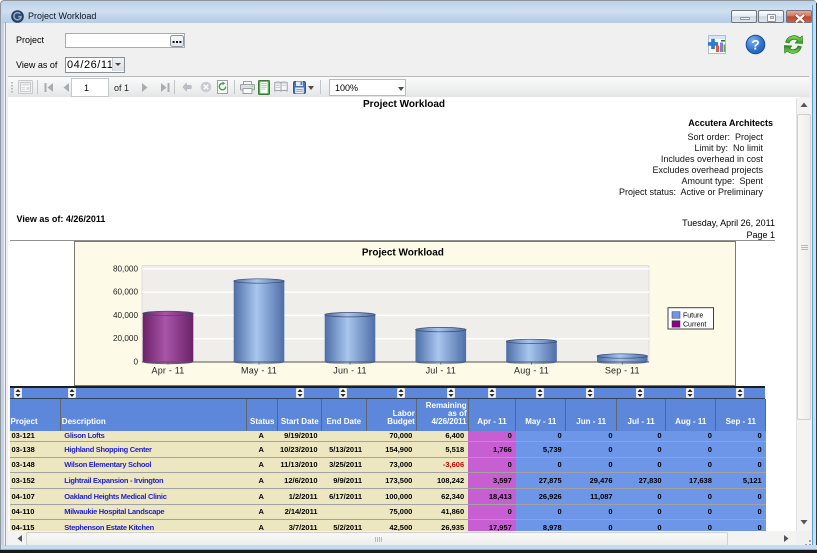  I want to click on svg-text: Aug - 11, so click(531, 371).